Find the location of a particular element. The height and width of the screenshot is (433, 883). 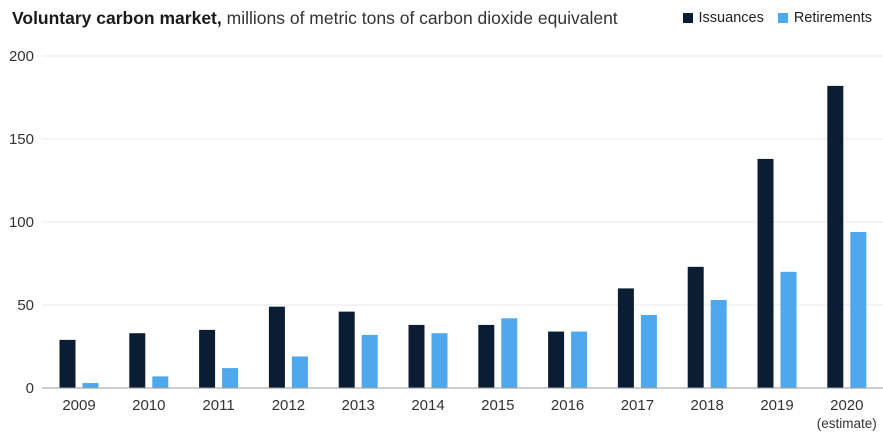

x-tick-label: 2017 is located at coordinates (637, 405).